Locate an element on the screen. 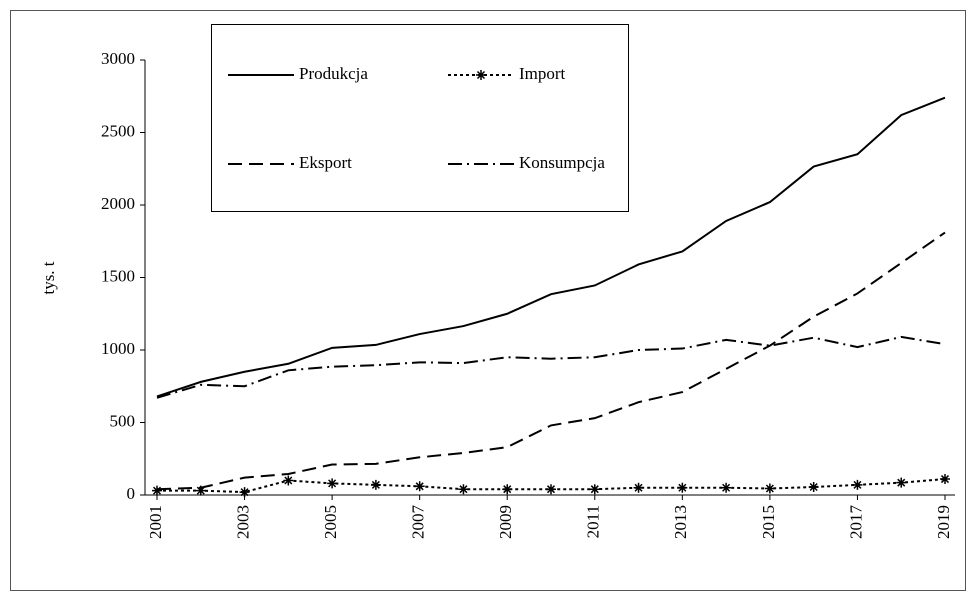 The image size is (977, 595). y-tick-label: 1000 is located at coordinates (118, 348).